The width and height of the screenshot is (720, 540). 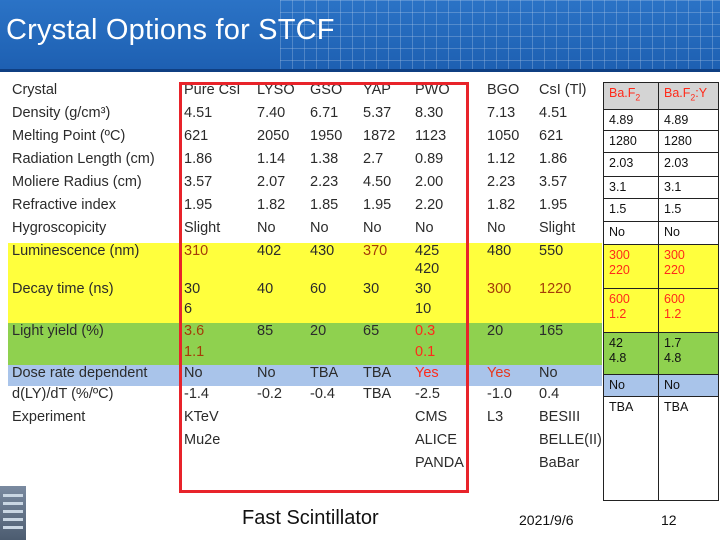 I want to click on table-cell: Mu2e, so click(x=216, y=443).